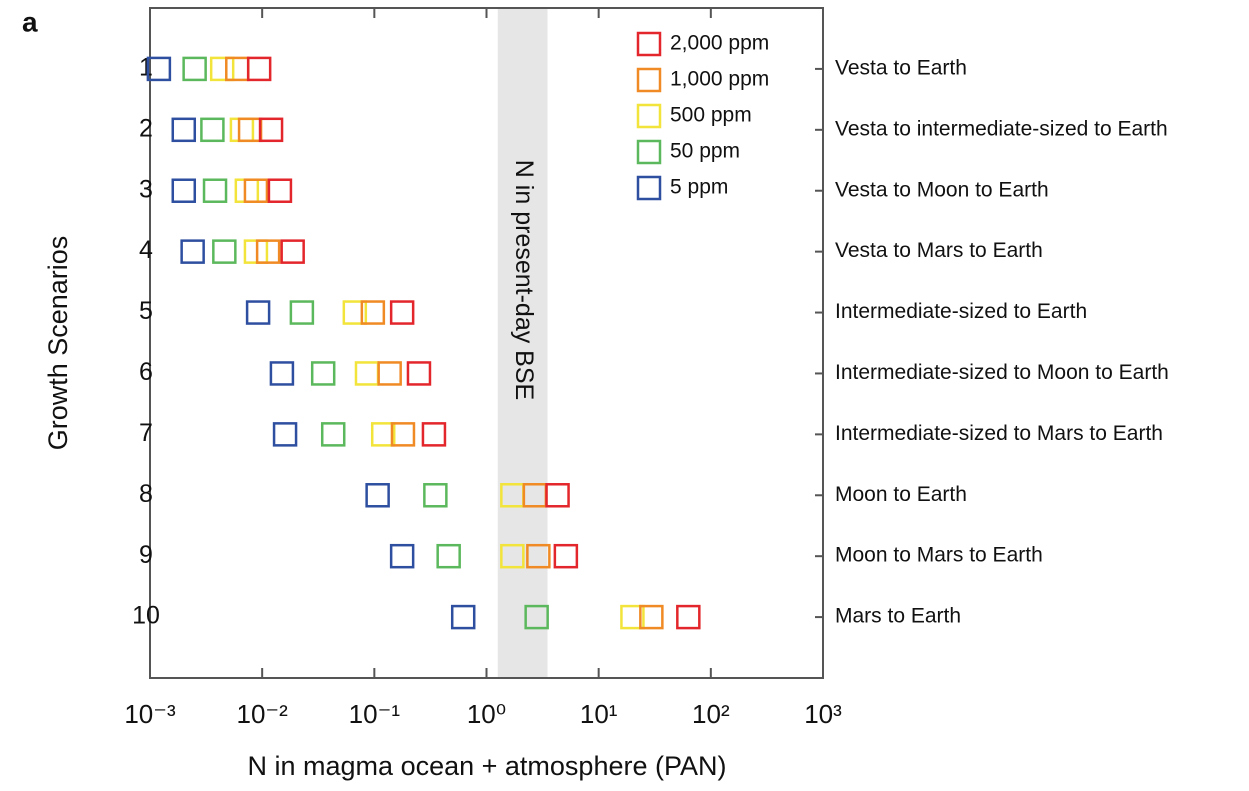 The image size is (1249, 791). Describe the element at coordinates (1002, 372) in the screenshot. I see `scenario-name: Intermediate-sized to Moon to Earth` at that location.